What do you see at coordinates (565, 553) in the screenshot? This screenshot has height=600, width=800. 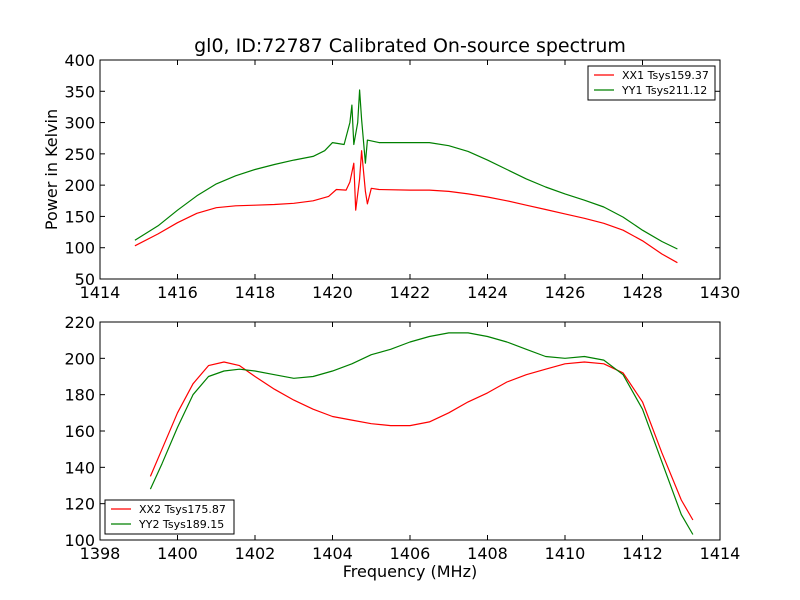 I see `x-tick-label: 1410` at bounding box center [565, 553].